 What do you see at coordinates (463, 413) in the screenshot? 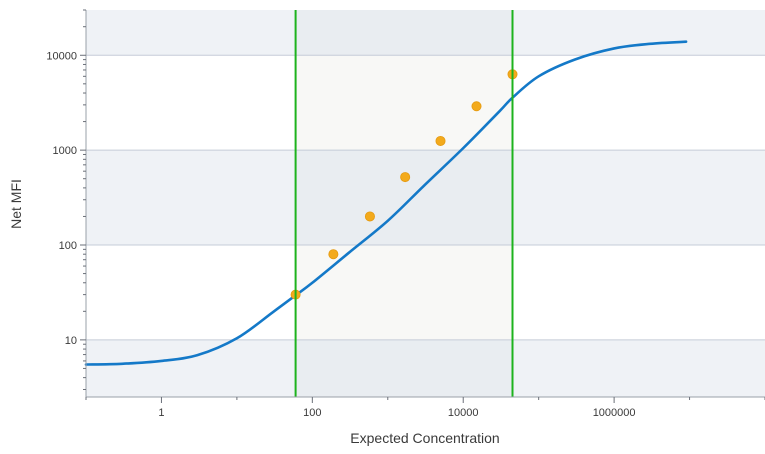
I see `x-tick-label: 10000` at bounding box center [463, 413].